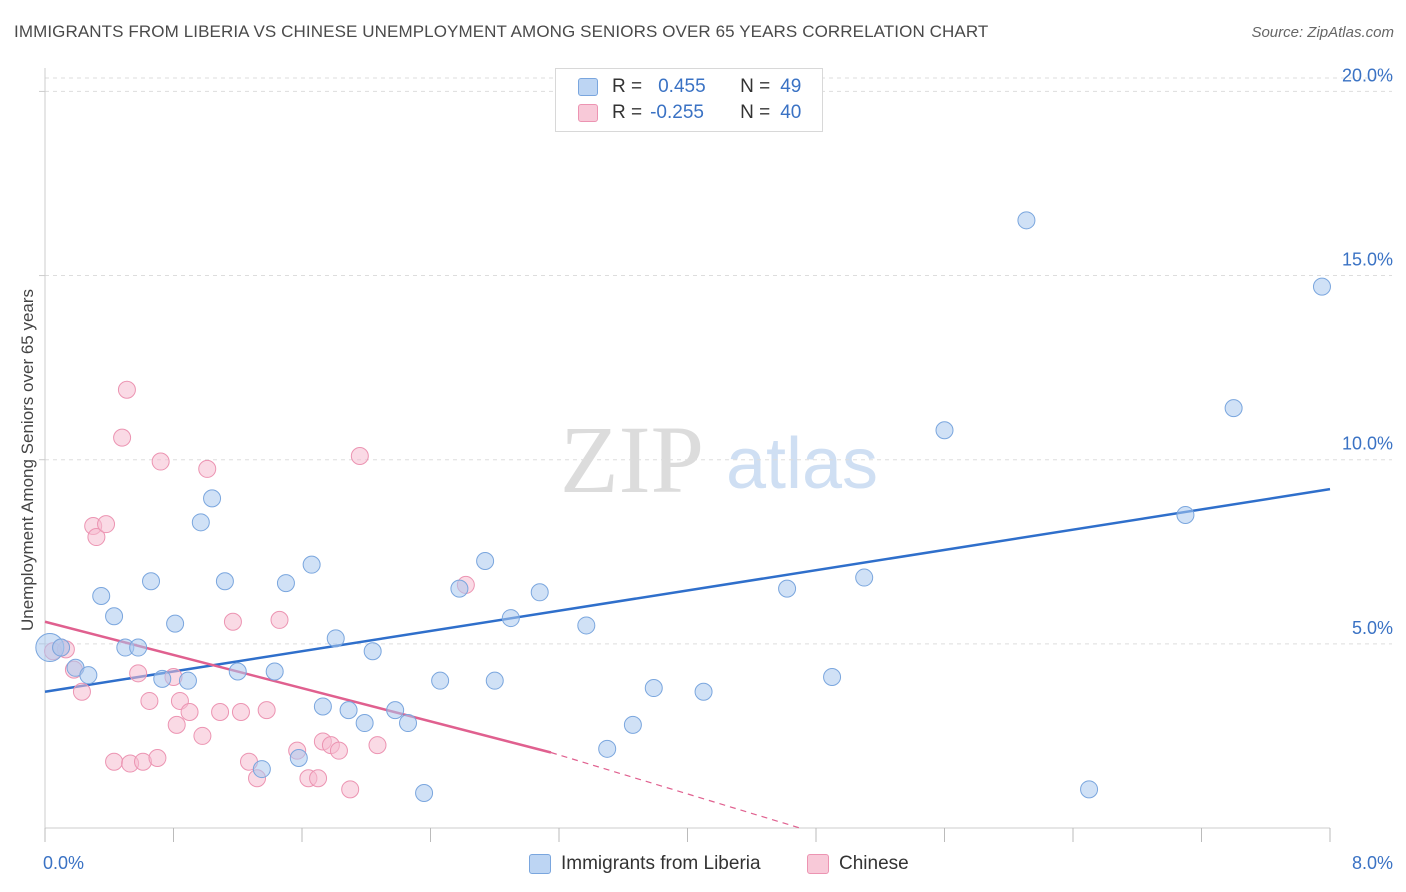 This screenshot has height=892, width=1406. What do you see at coordinates (259, 589) in the screenshot?
I see `chinese-points` at bounding box center [259, 589].